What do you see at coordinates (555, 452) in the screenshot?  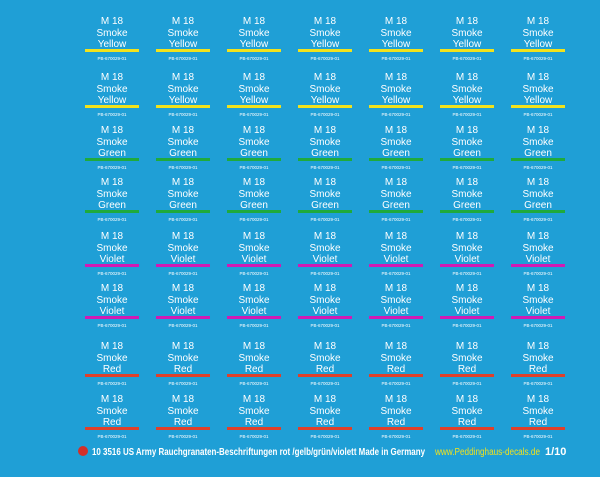 I see `scale: 1/10` at bounding box center [555, 452].